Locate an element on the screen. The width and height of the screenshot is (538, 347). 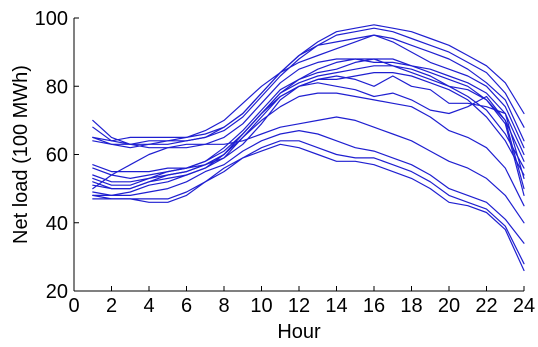
x-axis-title: Hour is located at coordinates (299, 332).